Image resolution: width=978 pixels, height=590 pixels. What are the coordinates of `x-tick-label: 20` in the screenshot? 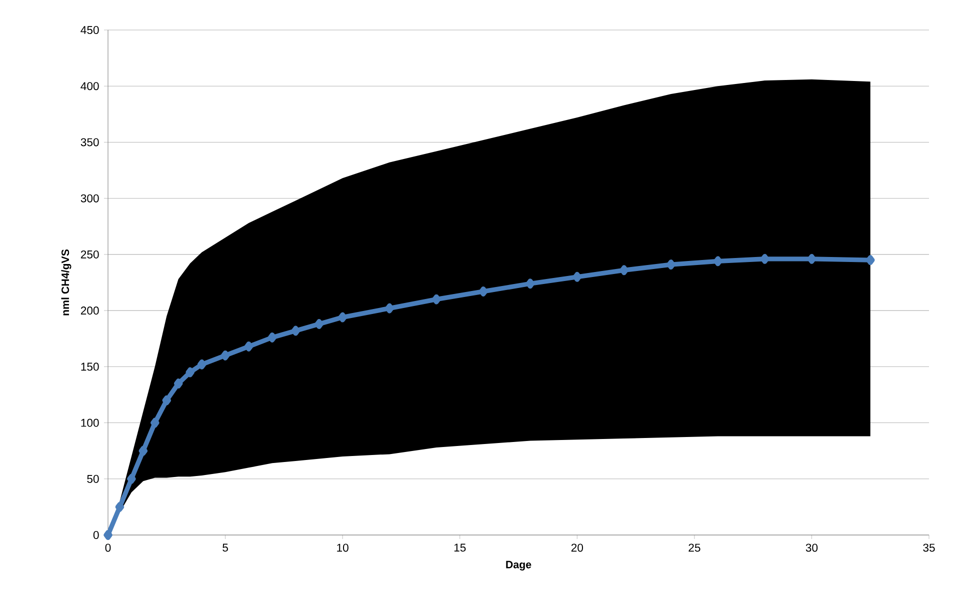 It's located at (577, 548).